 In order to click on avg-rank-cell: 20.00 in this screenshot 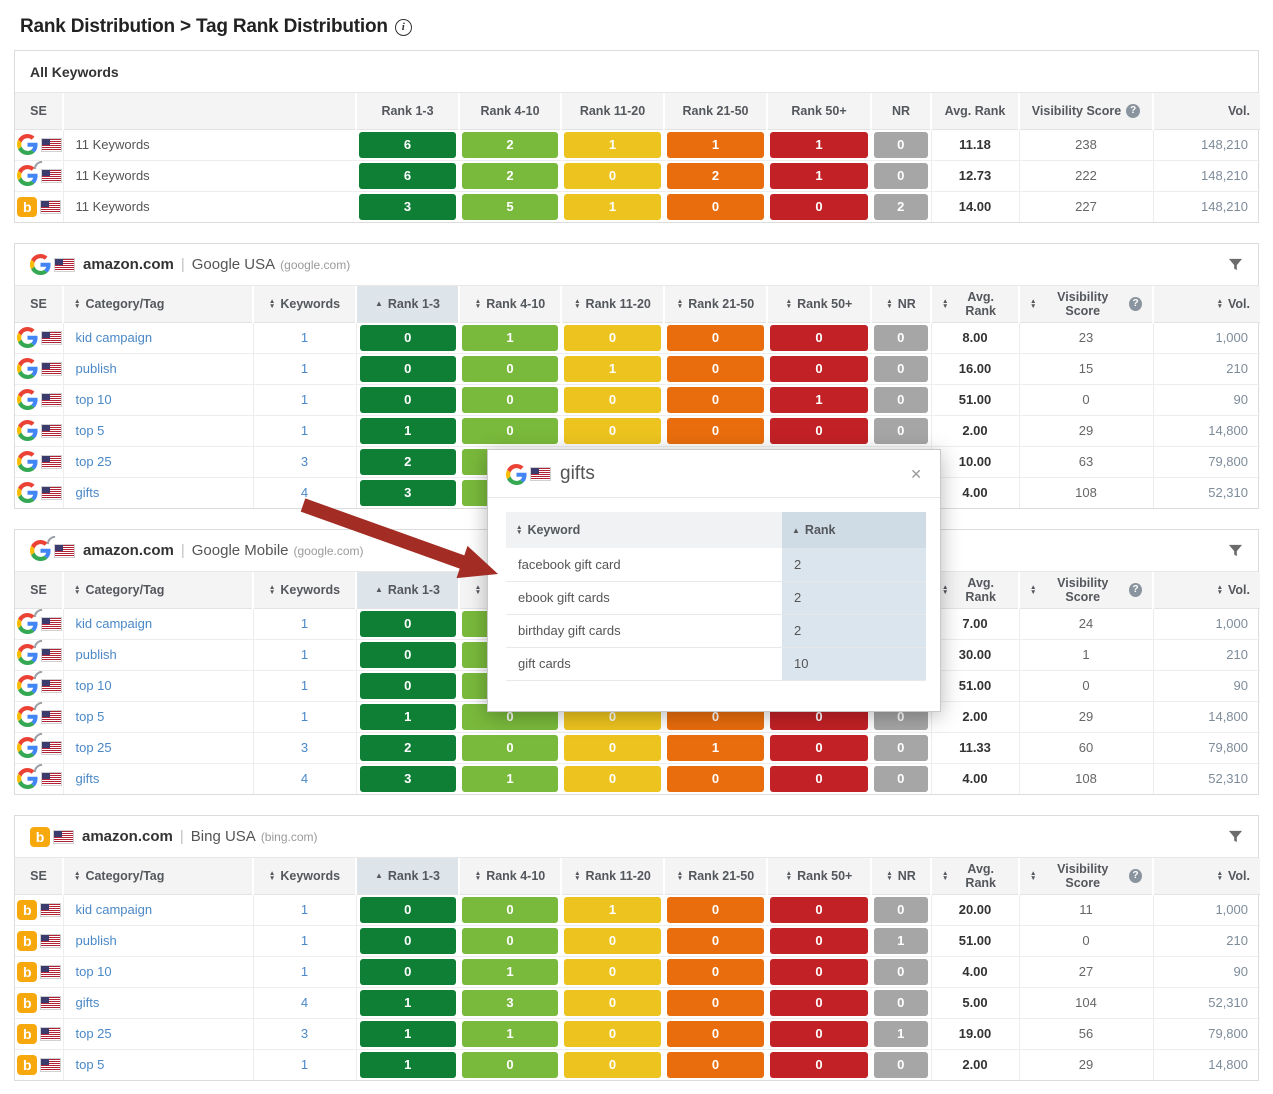, I will do `click(974, 910)`.